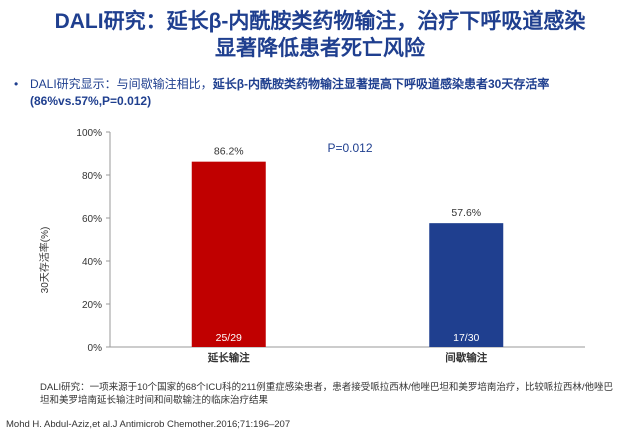 This screenshot has width=640, height=435. What do you see at coordinates (466, 357) in the screenshot?
I see `x-category-label: 间歇输注` at bounding box center [466, 357].